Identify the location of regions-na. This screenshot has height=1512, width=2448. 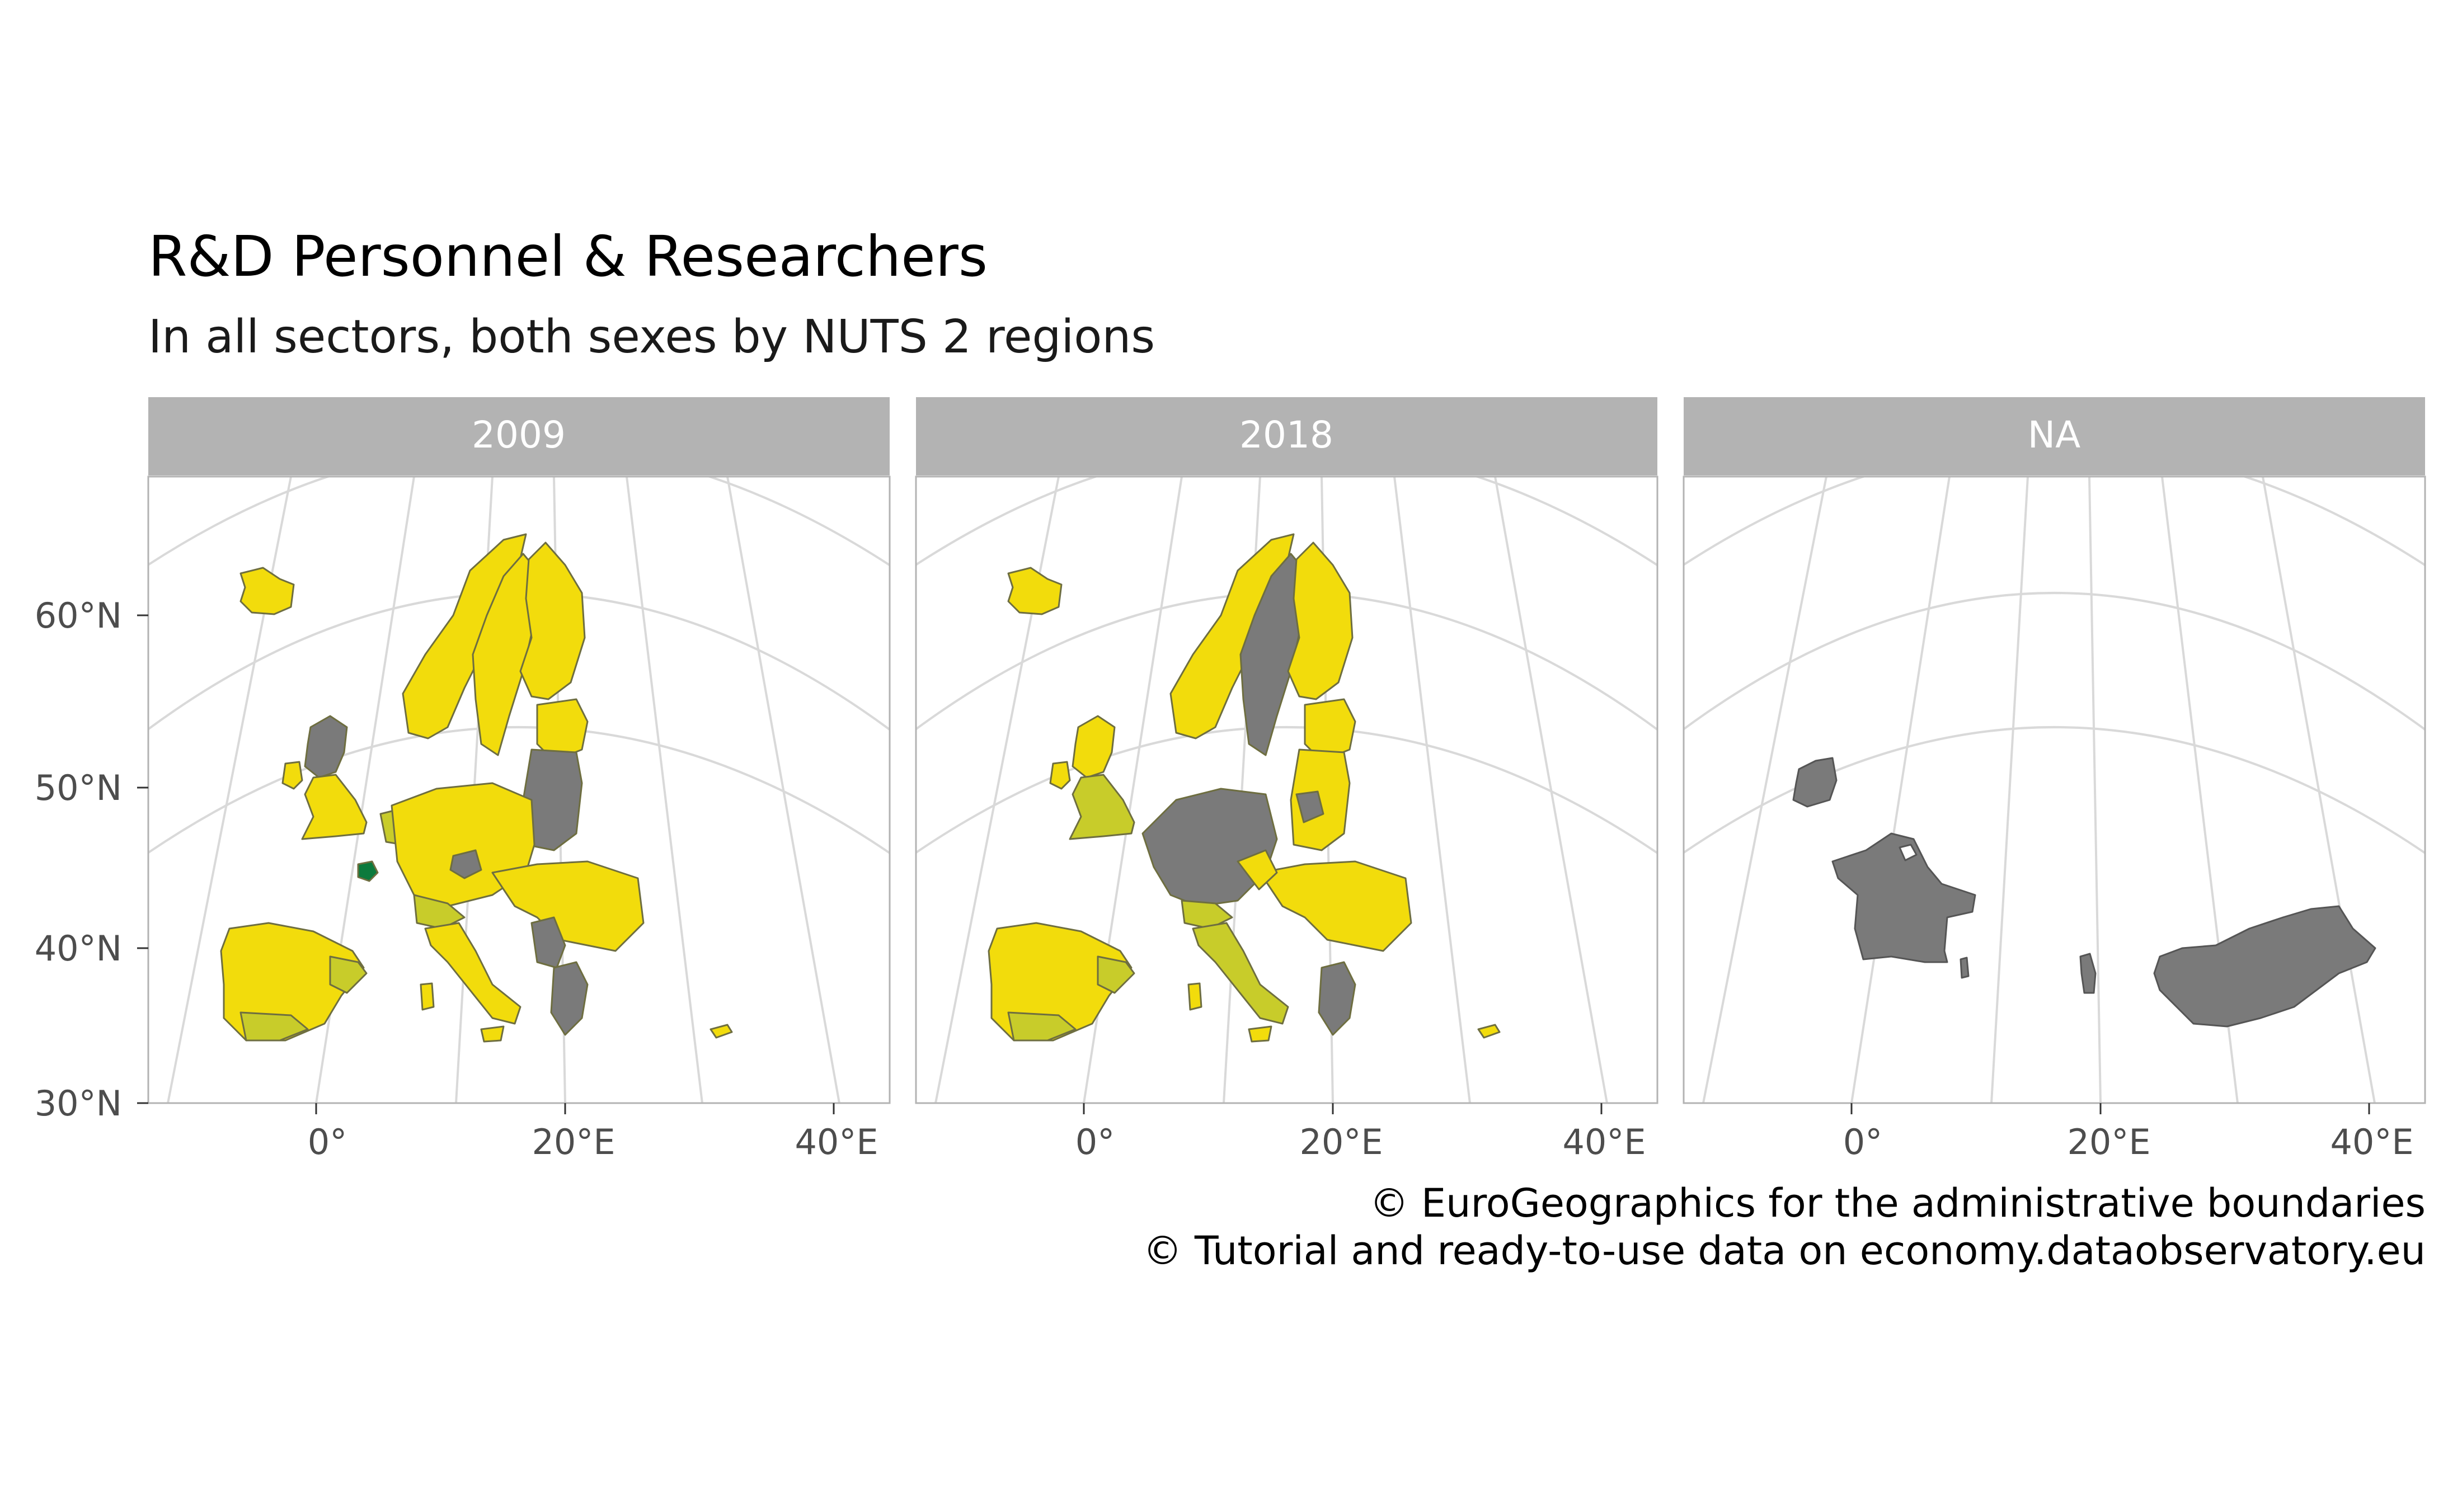
(2084, 893).